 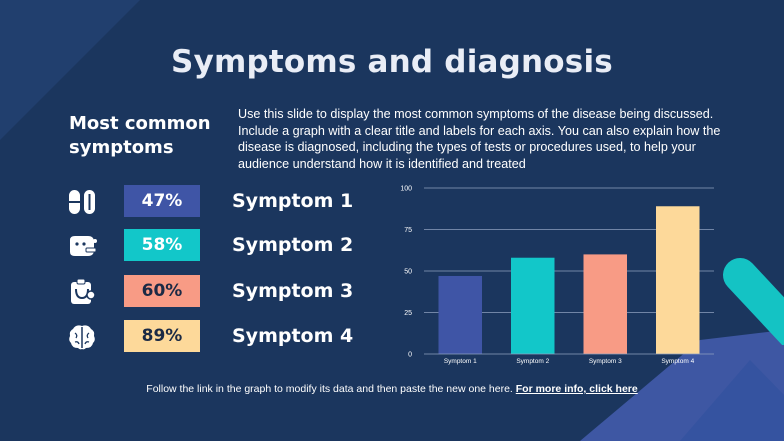 What do you see at coordinates (70, 70) in the screenshot?
I see `decor-triangle-top-left` at bounding box center [70, 70].